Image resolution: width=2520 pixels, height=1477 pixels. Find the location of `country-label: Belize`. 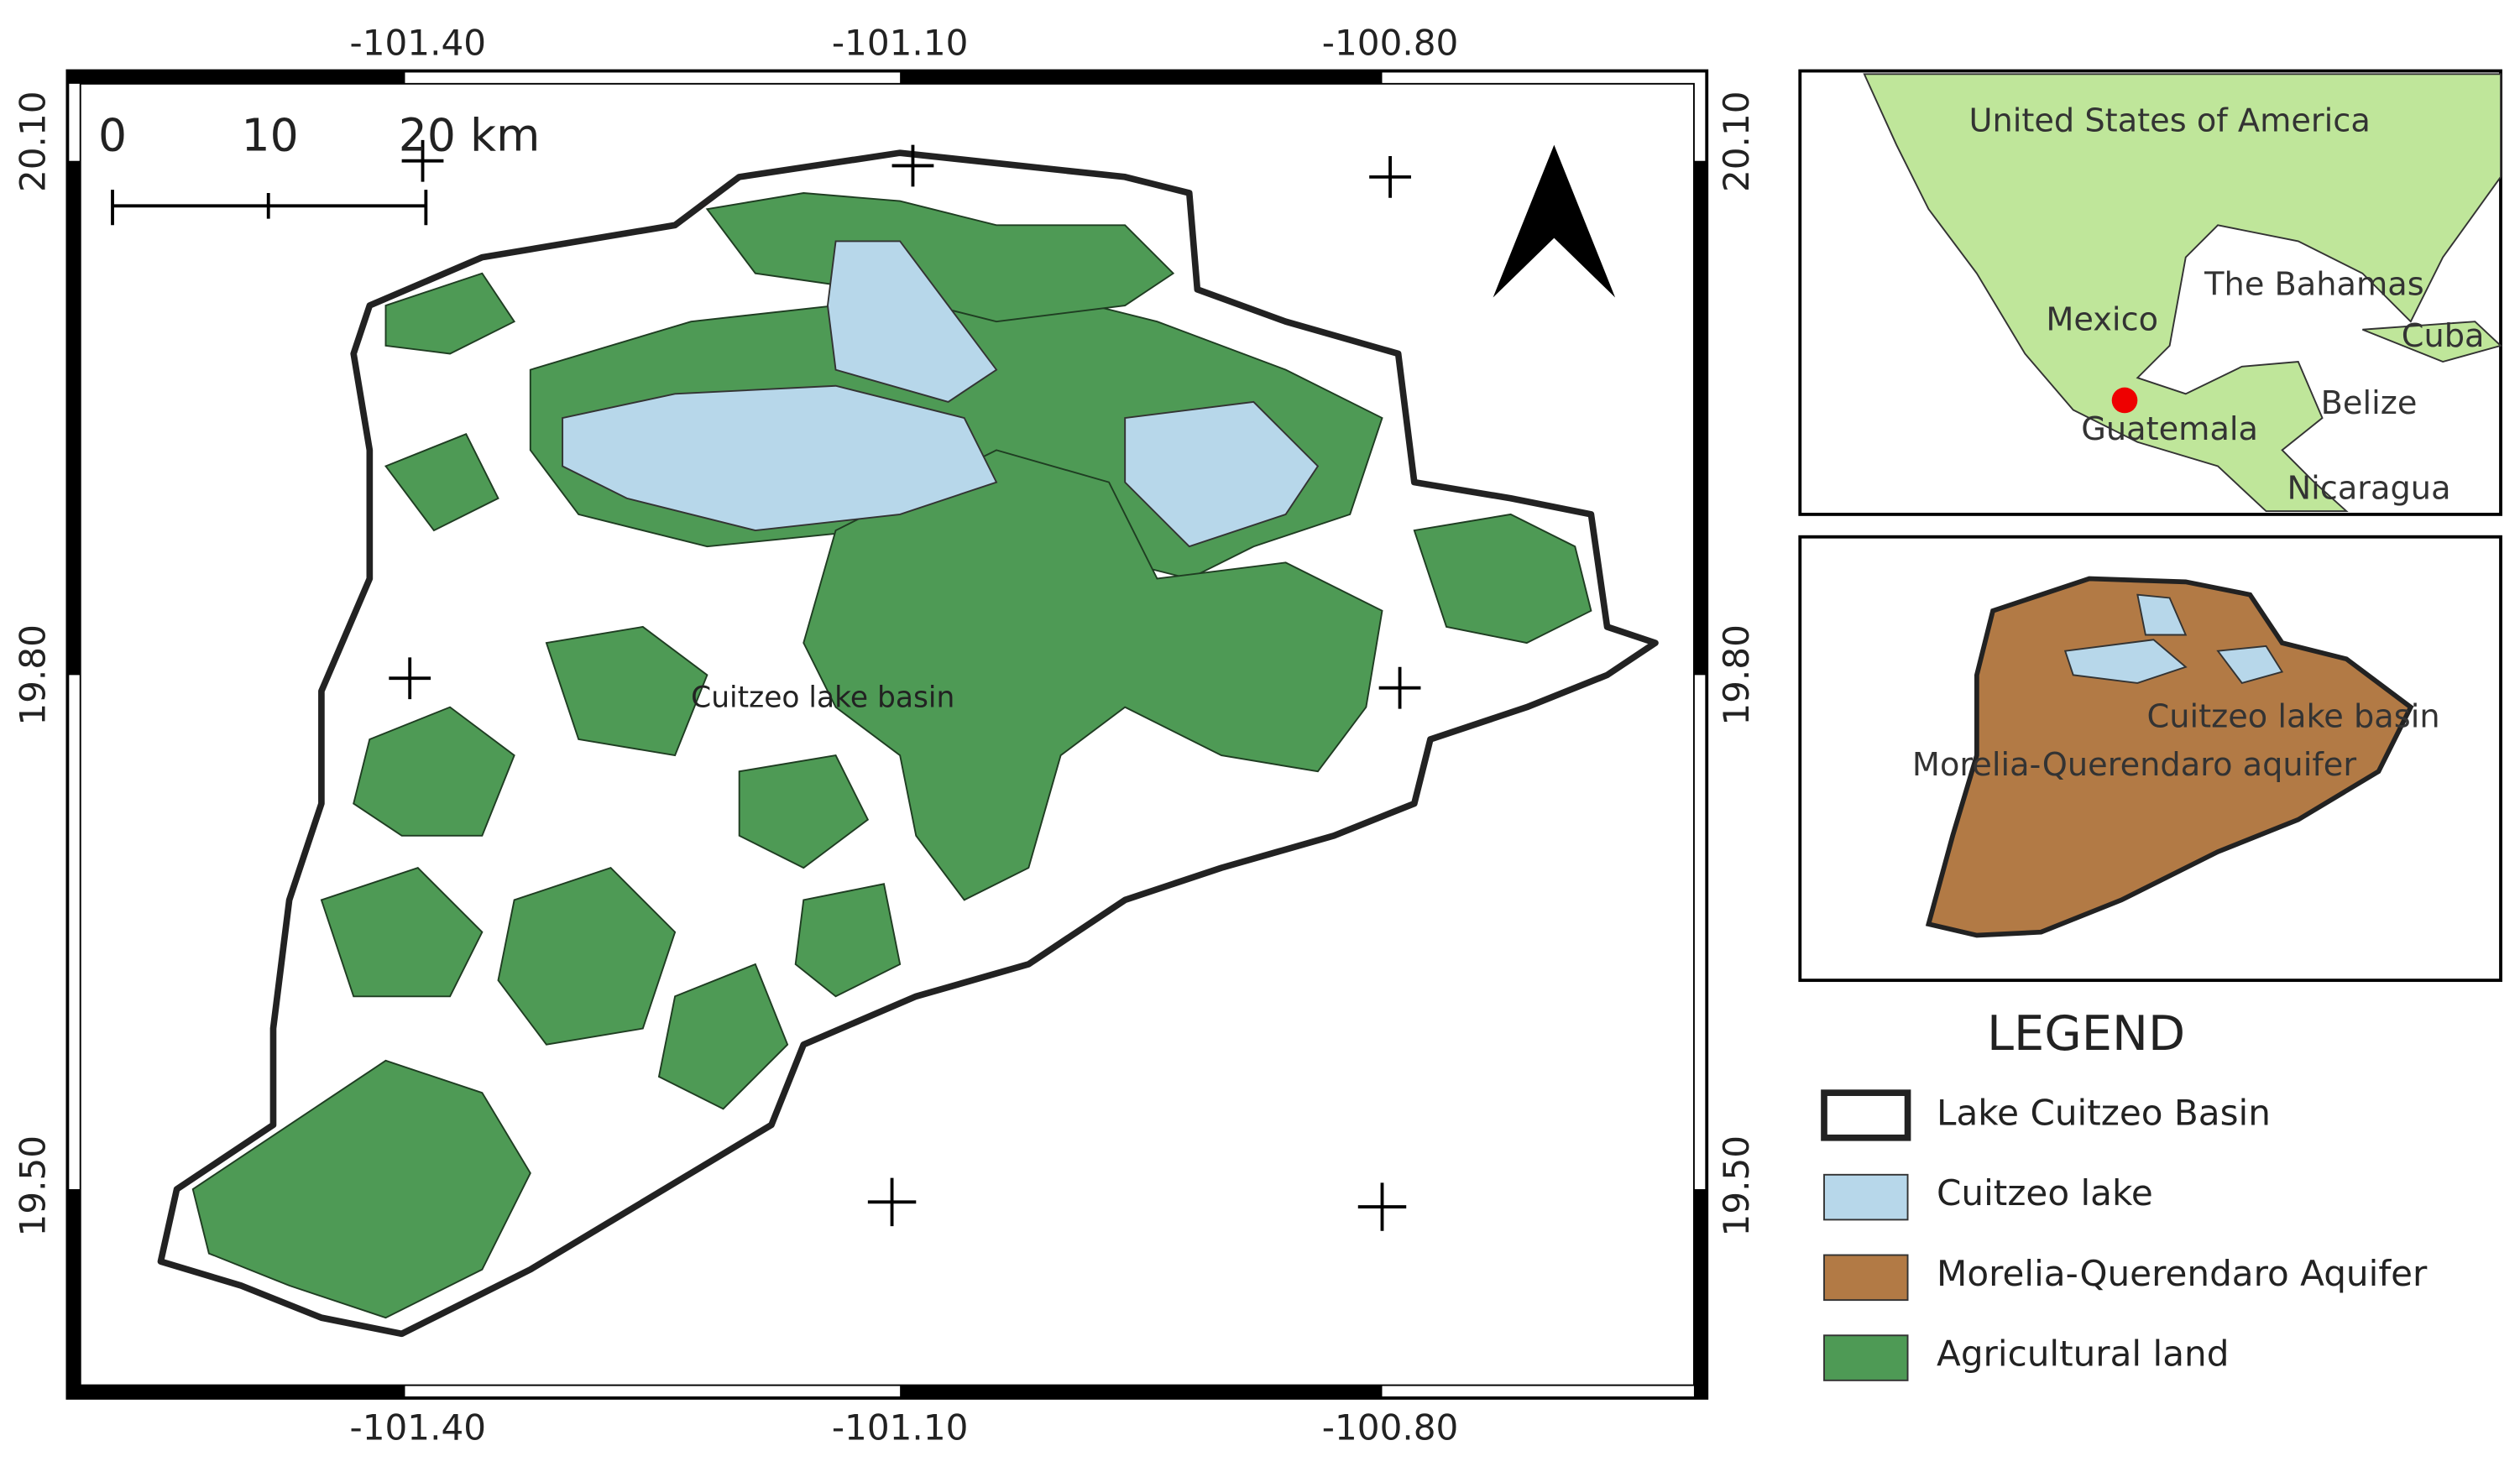

country-label: Belize is located at coordinates (2369, 403).